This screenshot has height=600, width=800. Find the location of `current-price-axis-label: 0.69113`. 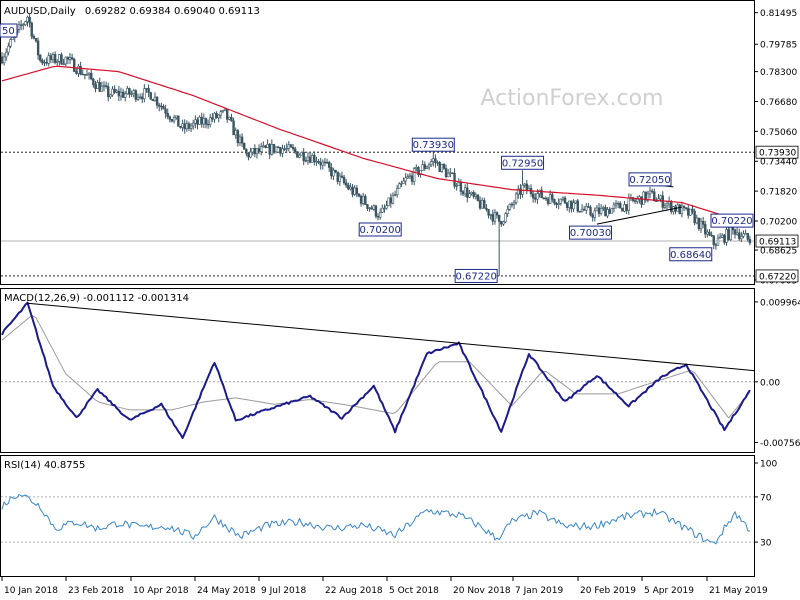

current-price-axis-label: 0.69113 is located at coordinates (777, 243).